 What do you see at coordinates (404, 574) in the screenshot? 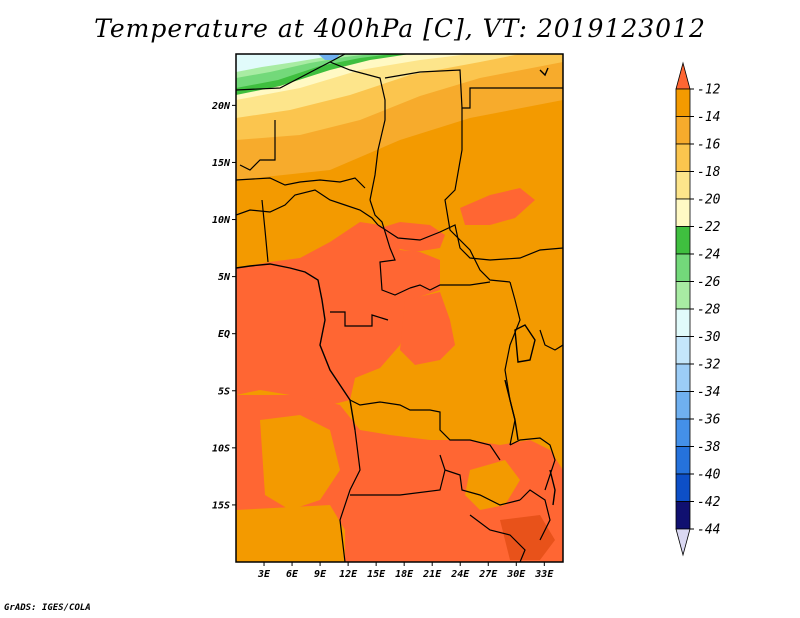
I see `lon-label: 18E` at bounding box center [404, 574].